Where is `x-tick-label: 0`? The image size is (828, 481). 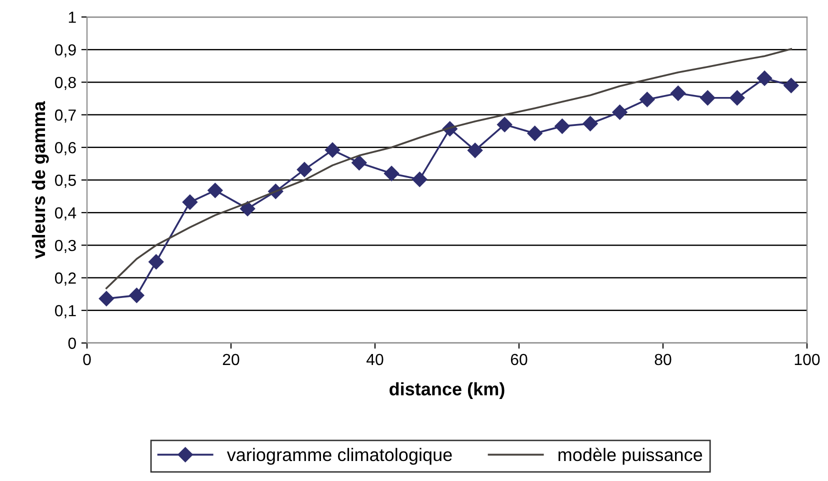
x-tick-label: 0 is located at coordinates (87, 360).